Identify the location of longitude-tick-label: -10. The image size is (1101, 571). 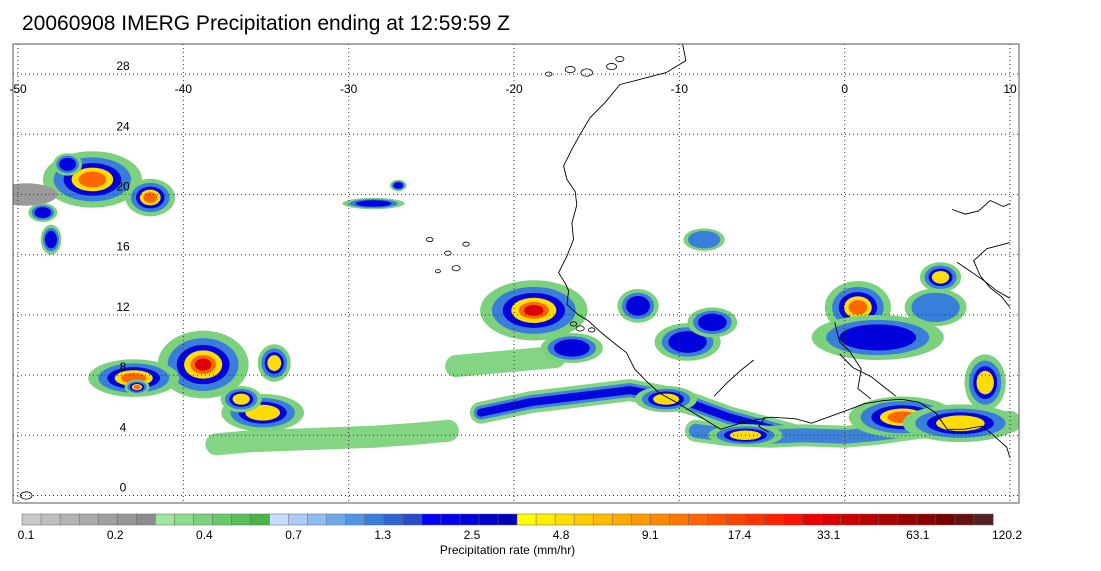
(680, 89).